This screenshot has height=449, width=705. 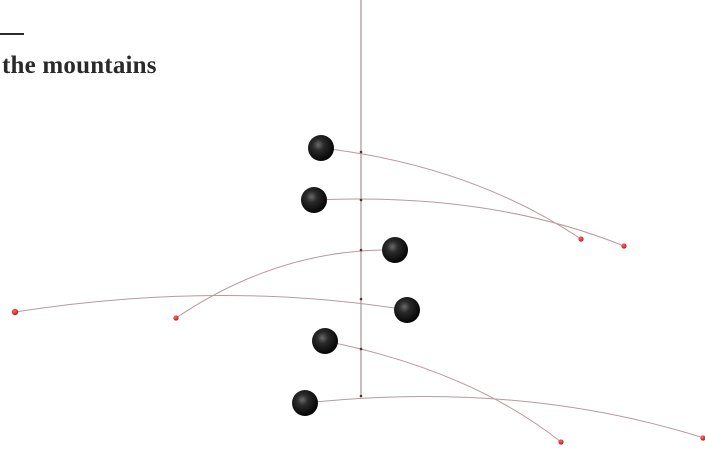 What do you see at coordinates (79, 65) in the screenshot?
I see `page-title: the mountains` at bounding box center [79, 65].